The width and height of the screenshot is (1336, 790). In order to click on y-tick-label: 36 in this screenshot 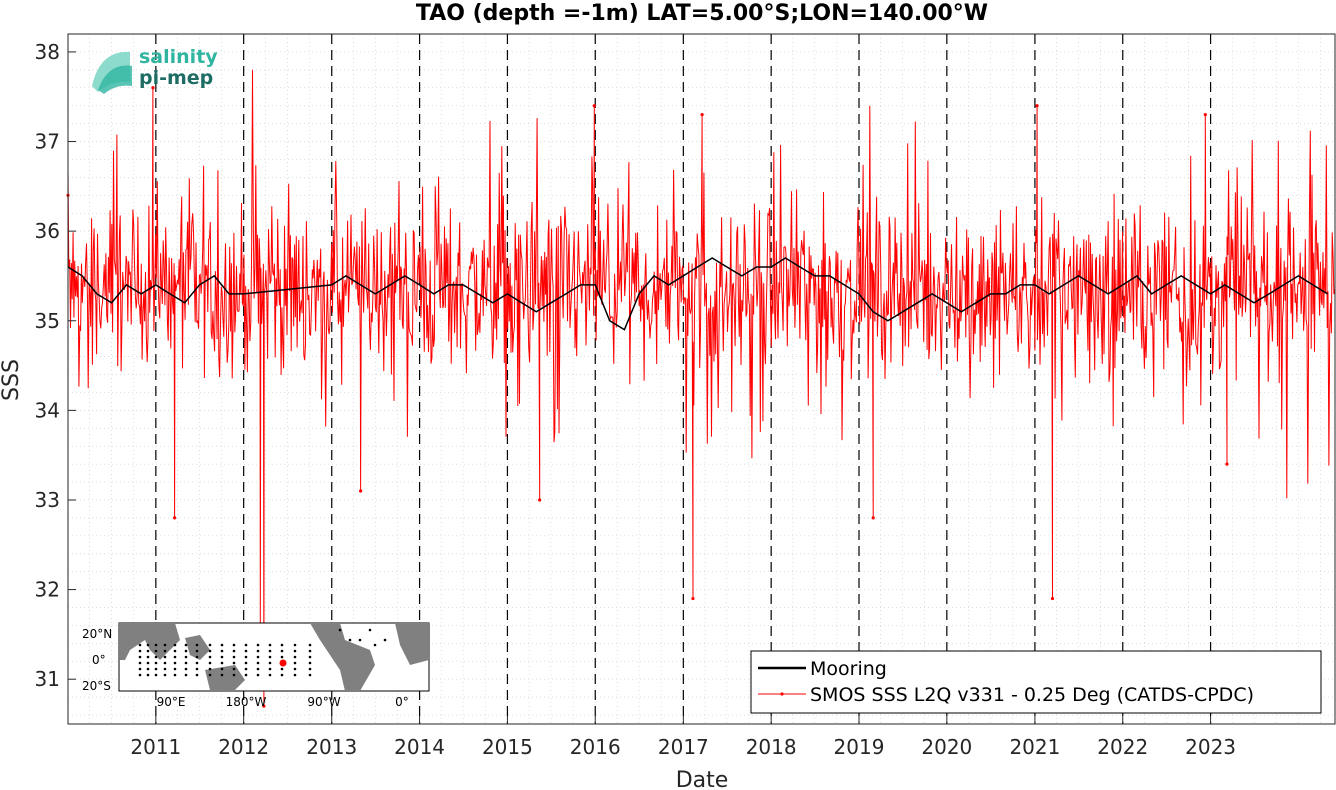, I will do `click(47, 231)`.